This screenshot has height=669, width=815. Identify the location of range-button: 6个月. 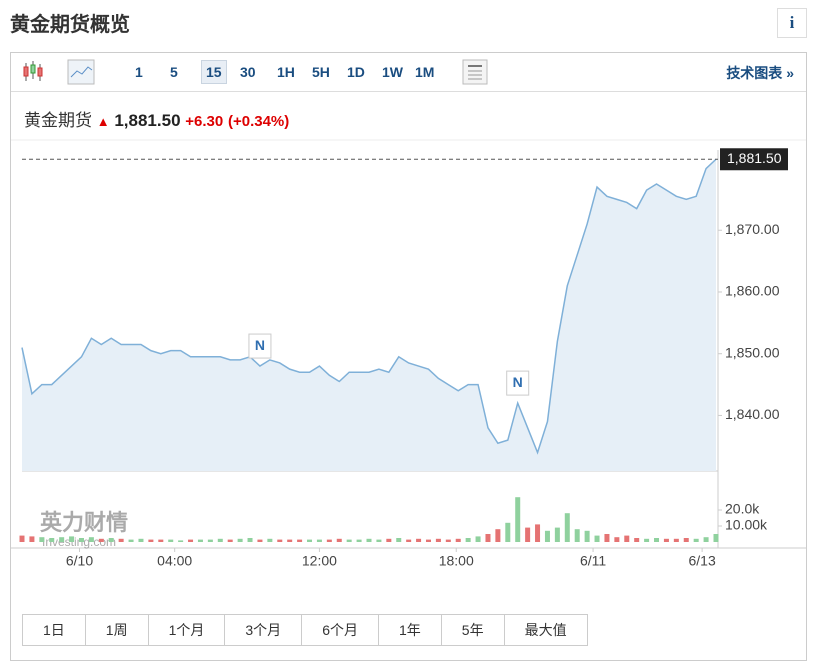
(340, 630).